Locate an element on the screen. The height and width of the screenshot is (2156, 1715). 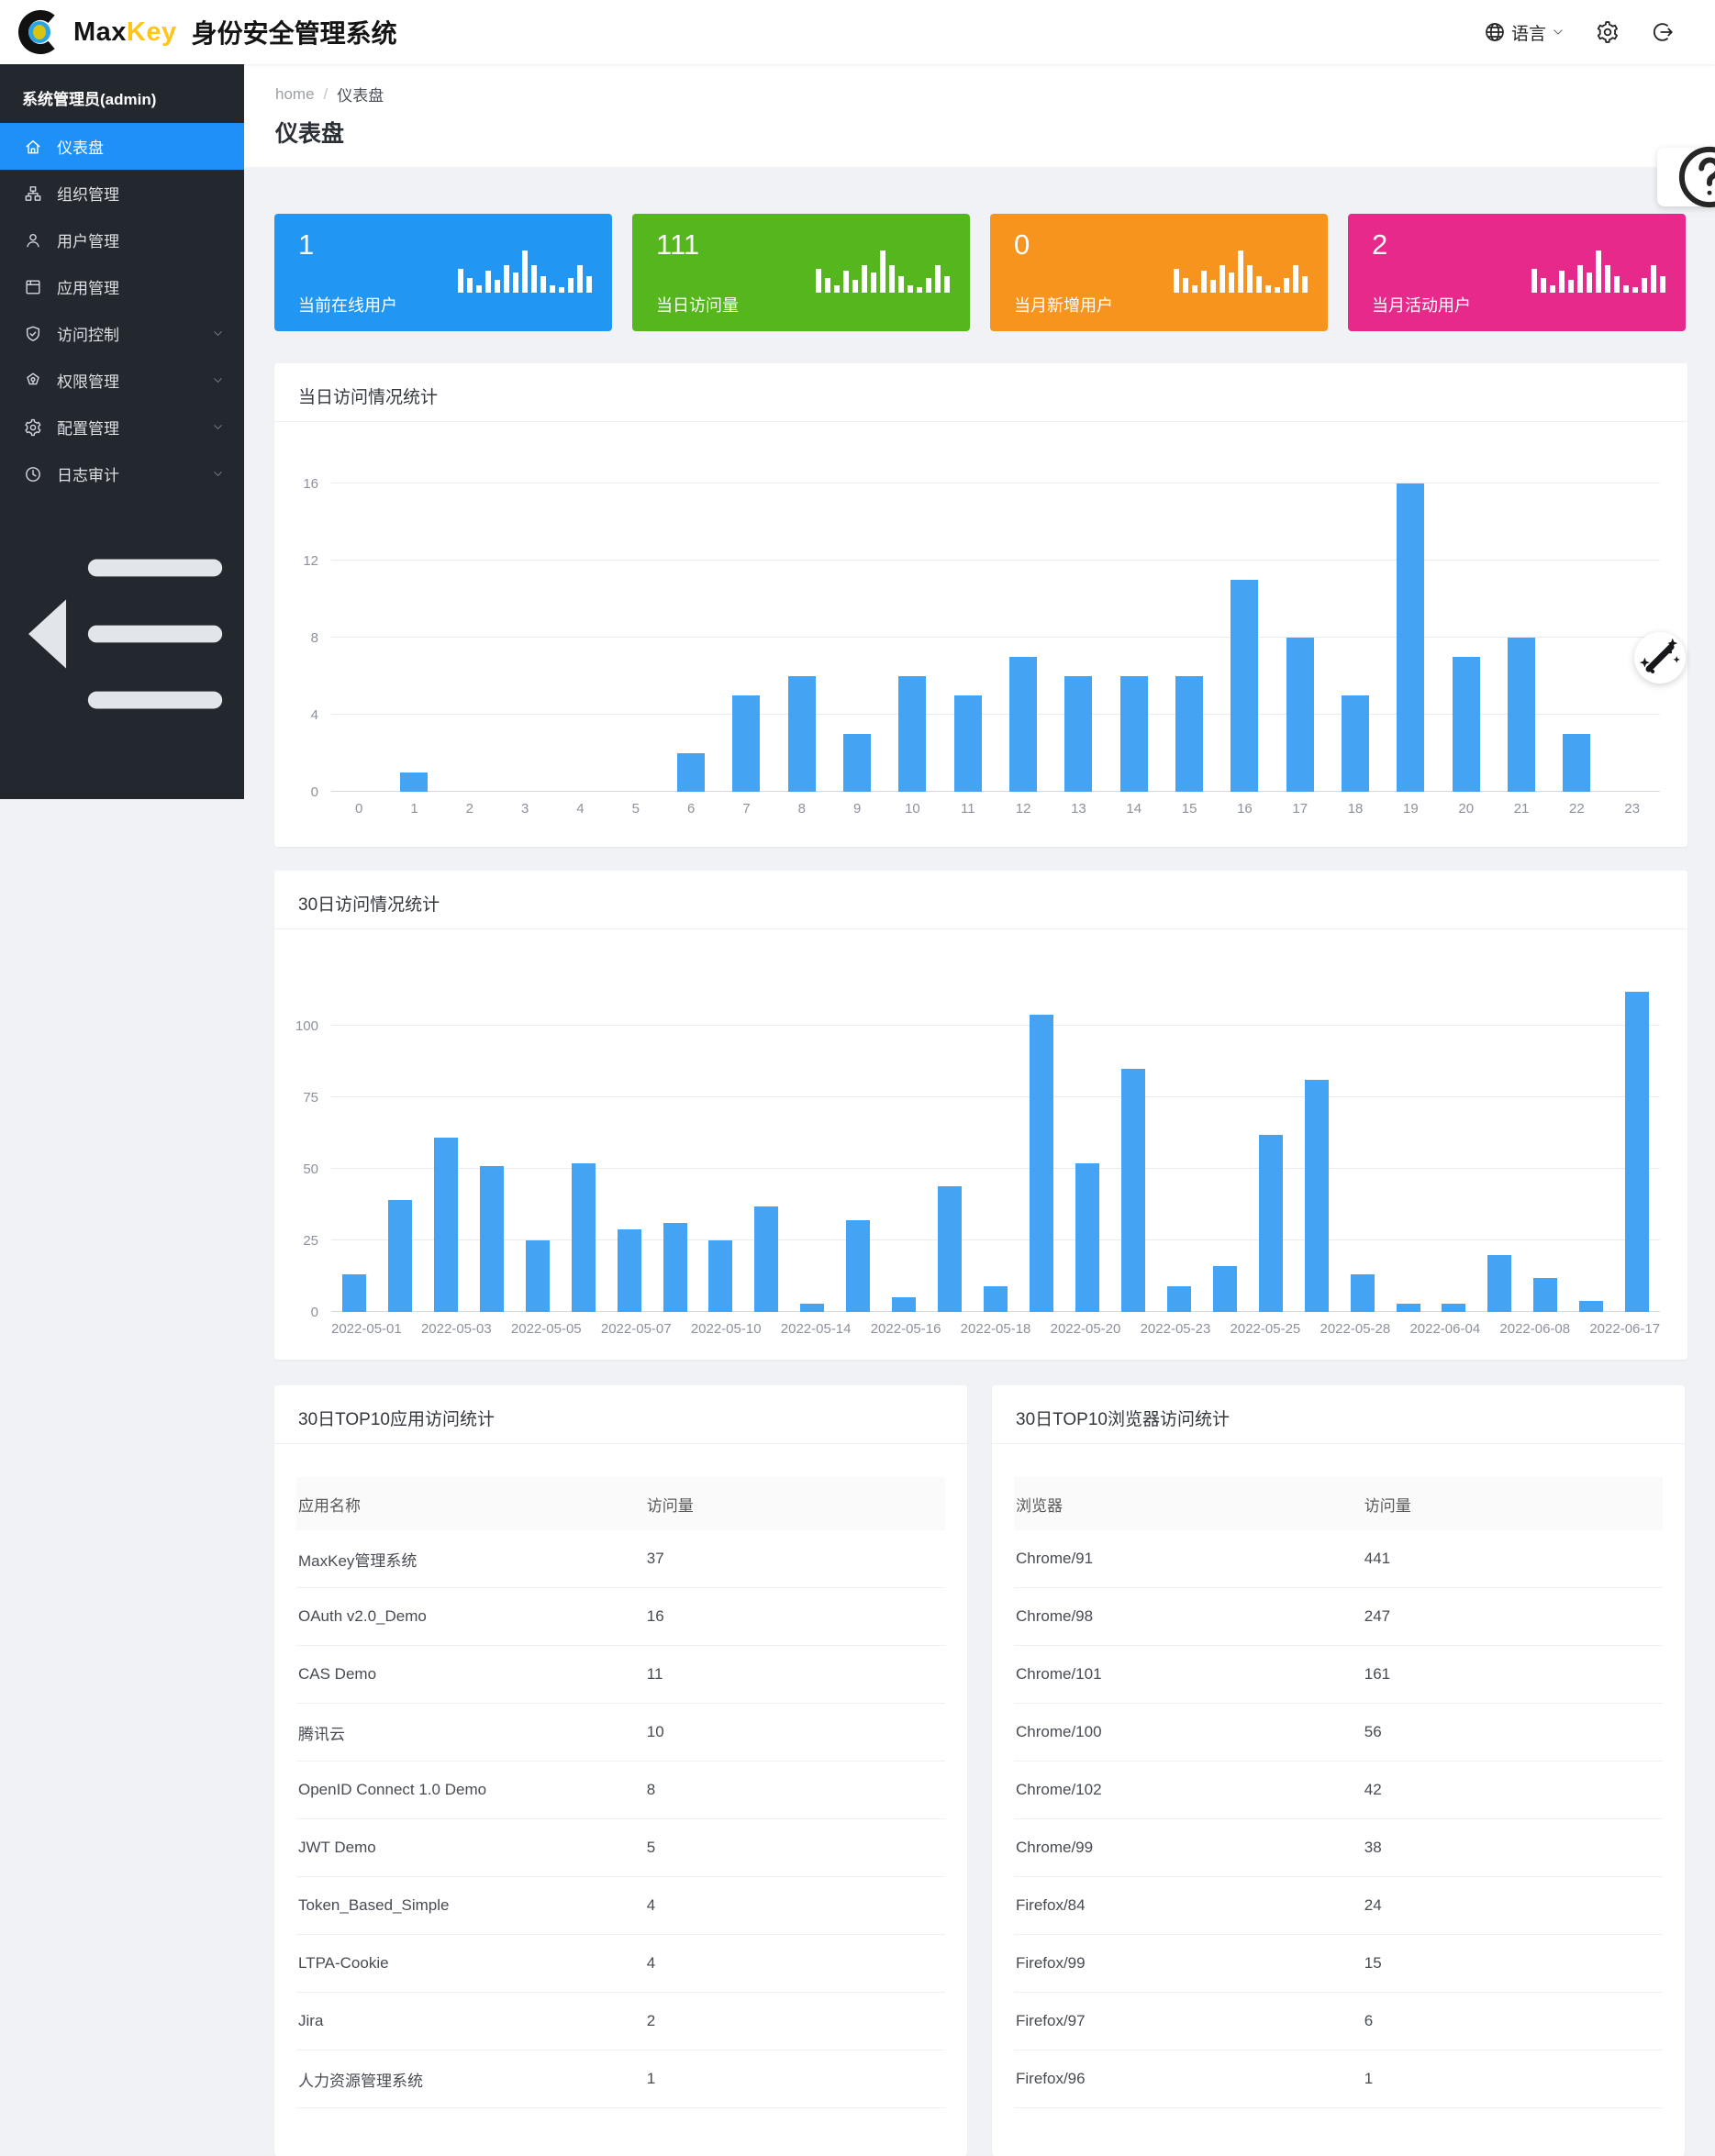
table-row: LTPA-Cookie 4 is located at coordinates (620, 1964).